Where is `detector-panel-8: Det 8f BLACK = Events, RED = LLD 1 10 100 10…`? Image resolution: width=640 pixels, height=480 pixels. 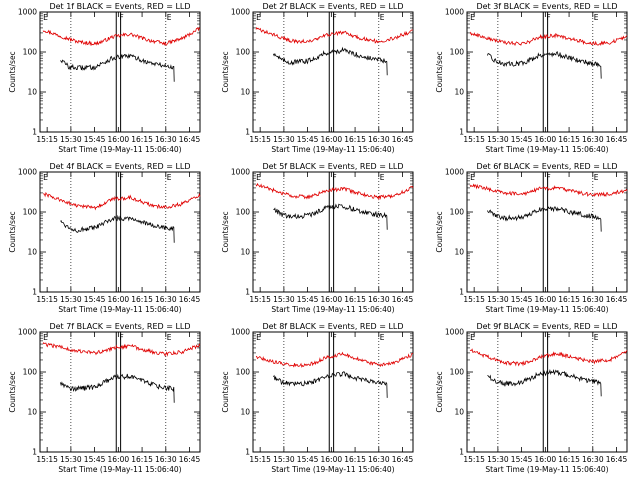 detector-panel-8: Det 8f BLACK = Events, RED = LLD 1 10 100 10… is located at coordinates (317, 398).